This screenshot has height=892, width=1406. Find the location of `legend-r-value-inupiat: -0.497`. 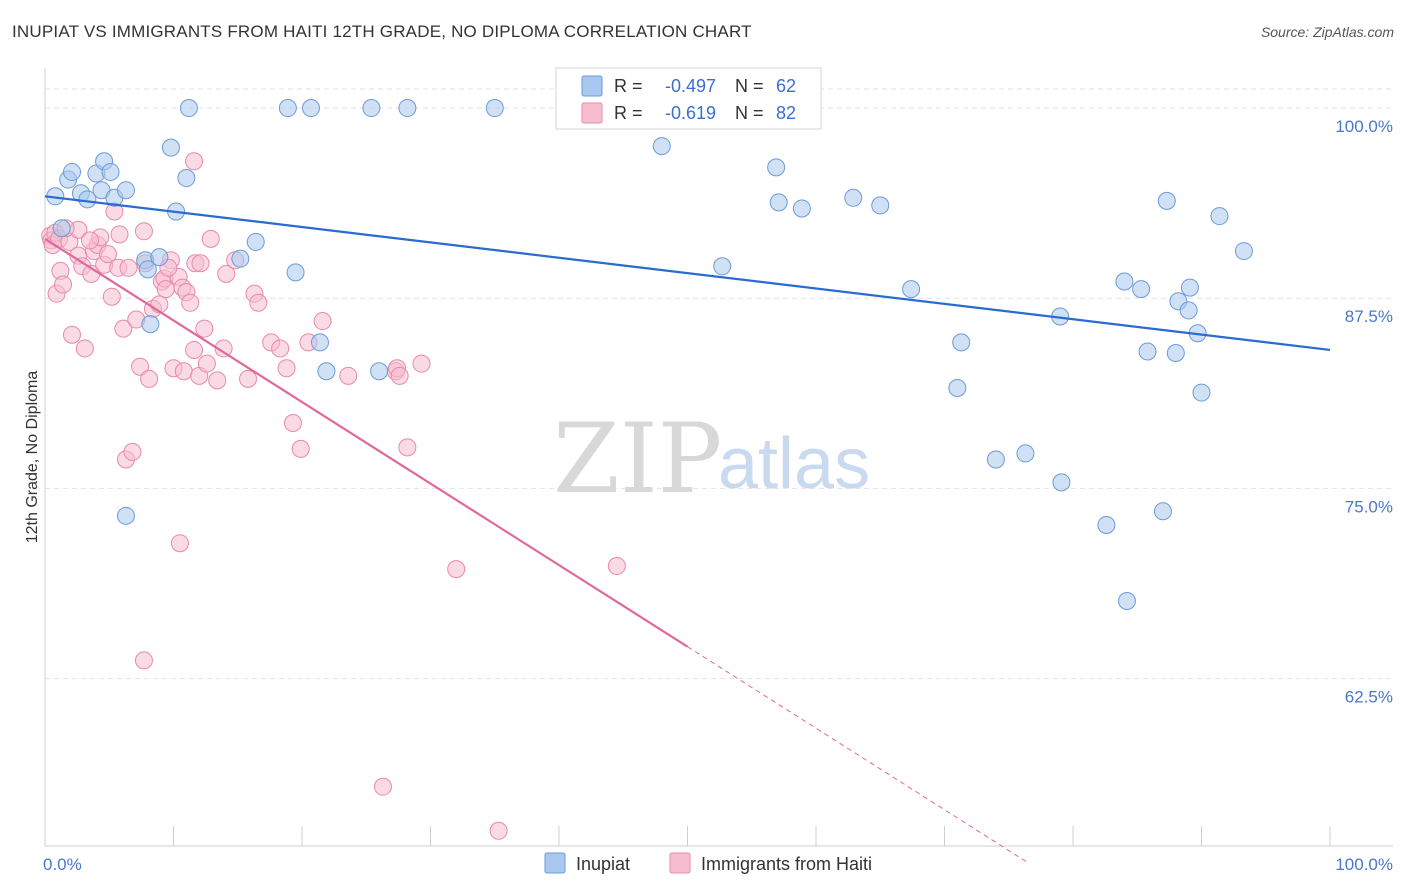

legend-r-value-inupiat: -0.497 is located at coordinates (690, 86).